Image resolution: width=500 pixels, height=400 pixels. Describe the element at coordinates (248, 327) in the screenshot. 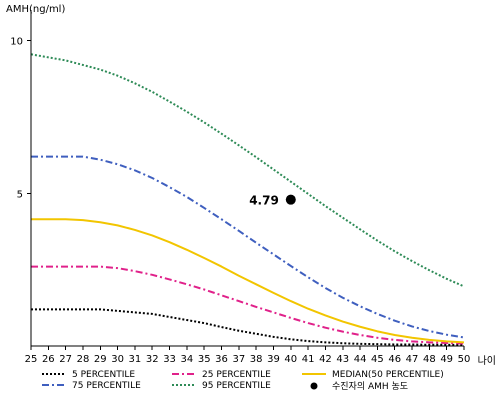

I see `series-line-5-percentile` at that location.